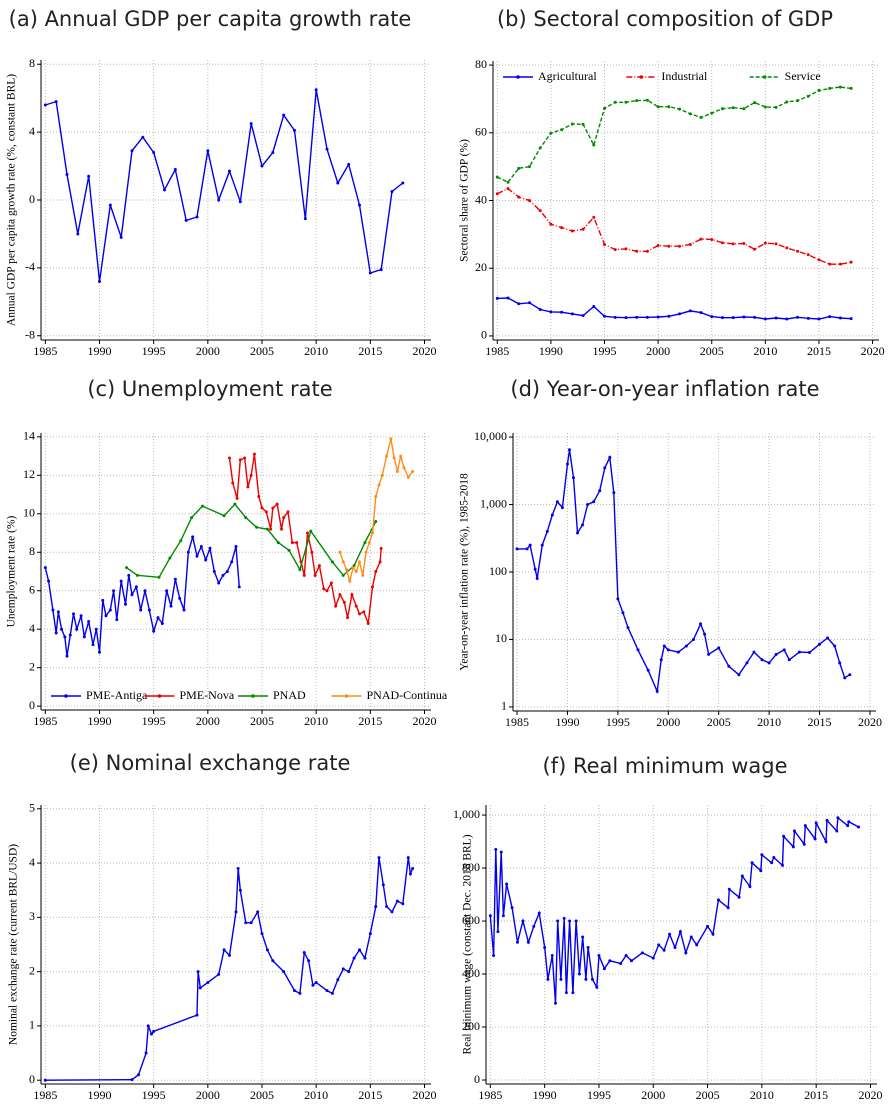 The image size is (888, 1106). What do you see at coordinates (664, 766) in the screenshot?
I see `chart-title: (f) Real minimum wage` at bounding box center [664, 766].